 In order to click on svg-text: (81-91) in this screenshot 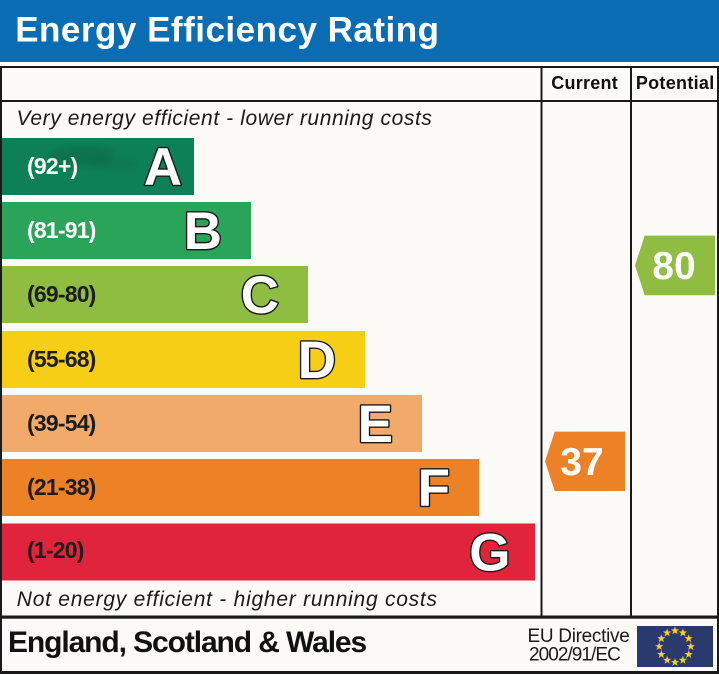, I will do `click(61, 230)`.